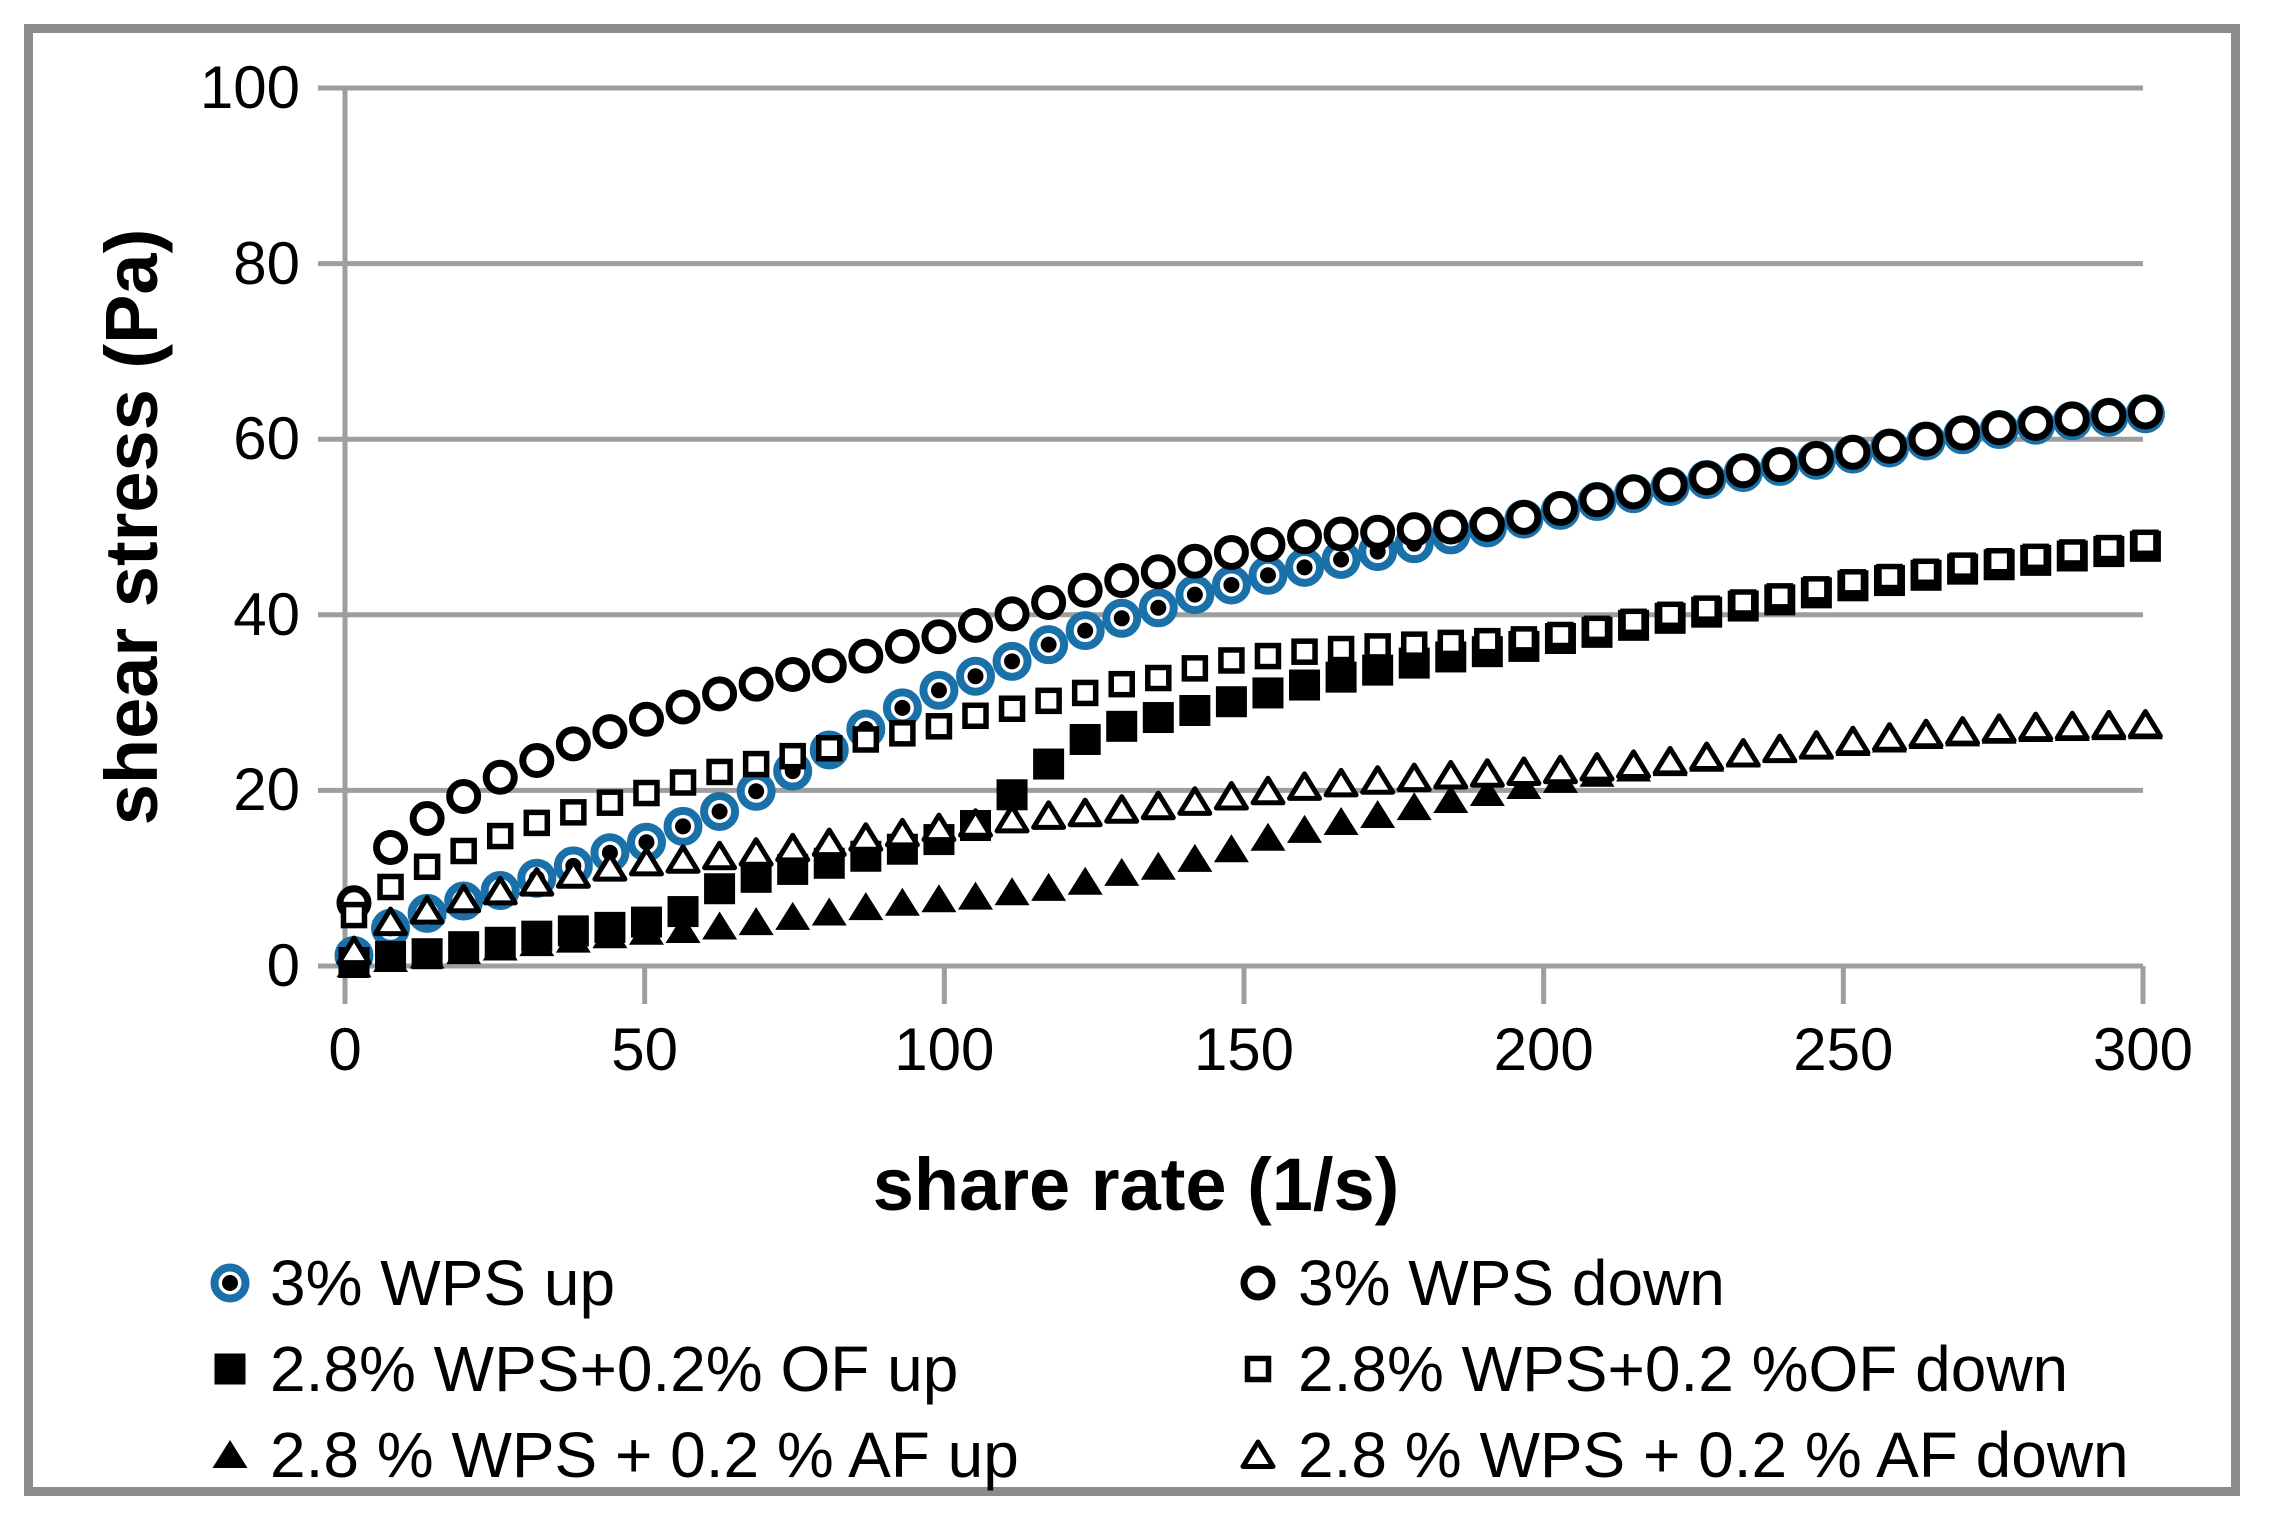 The height and width of the screenshot is (1528, 2272). Describe the element at coordinates (612, 1369) in the screenshot. I see `legend-item: 2.8% WPS+0.2% OF up` at that location.